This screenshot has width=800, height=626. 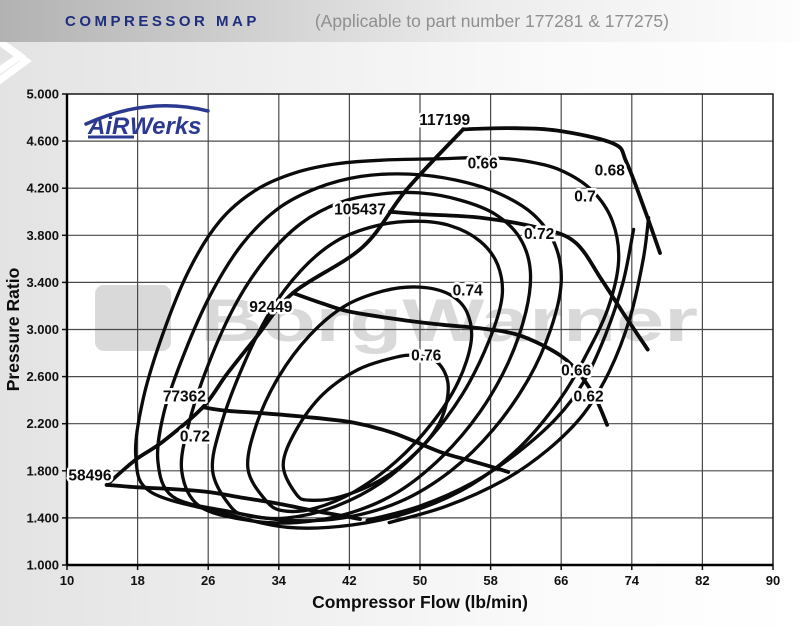 I want to click on y-tick-label: 1.400, so click(x=42, y=517).